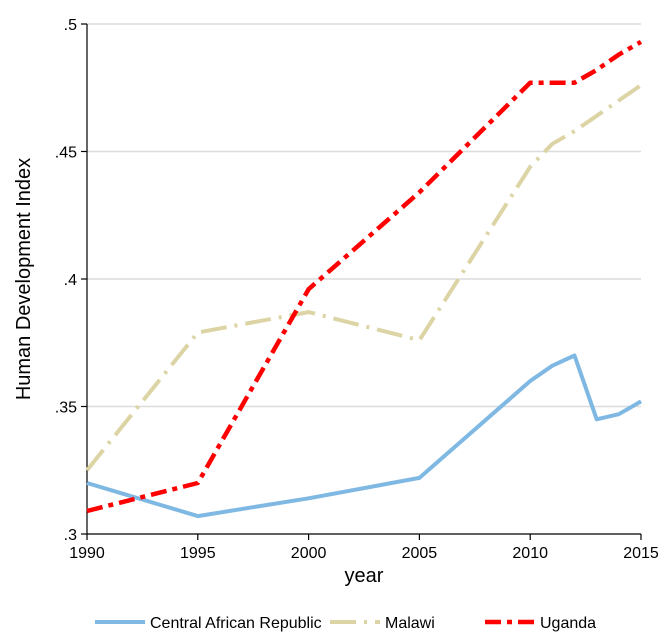  Describe the element at coordinates (198, 553) in the screenshot. I see `x-tick-label: 1995` at that location.